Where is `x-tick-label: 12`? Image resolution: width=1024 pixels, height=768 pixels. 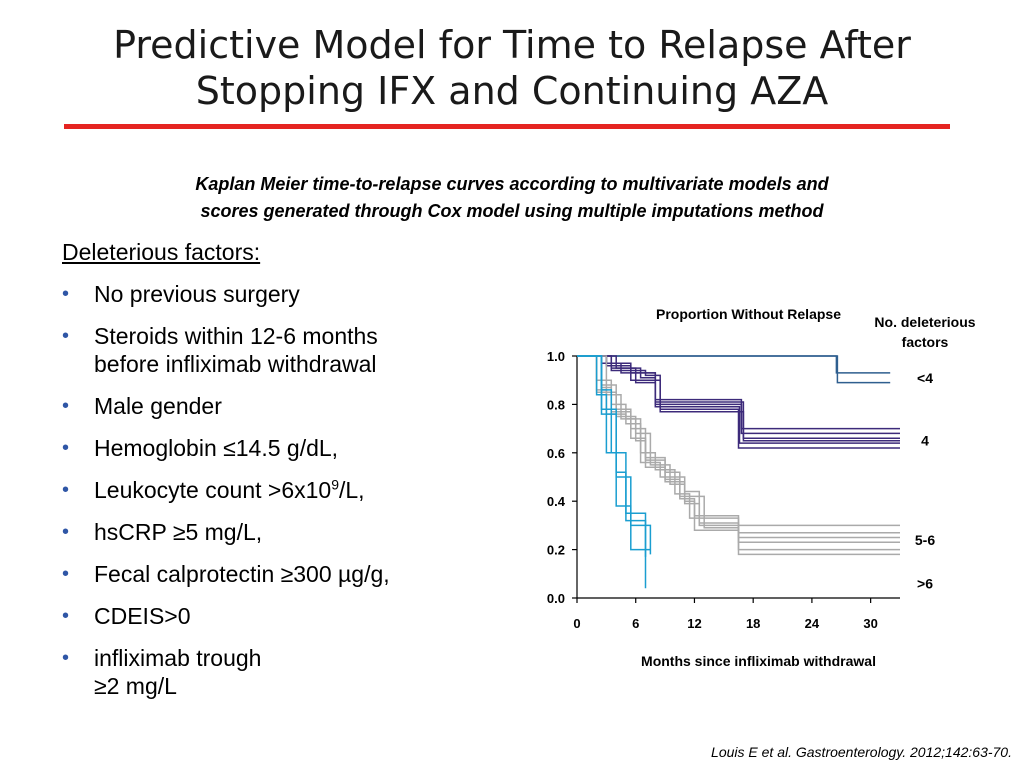 x-tick-label: 12 is located at coordinates (694, 623).